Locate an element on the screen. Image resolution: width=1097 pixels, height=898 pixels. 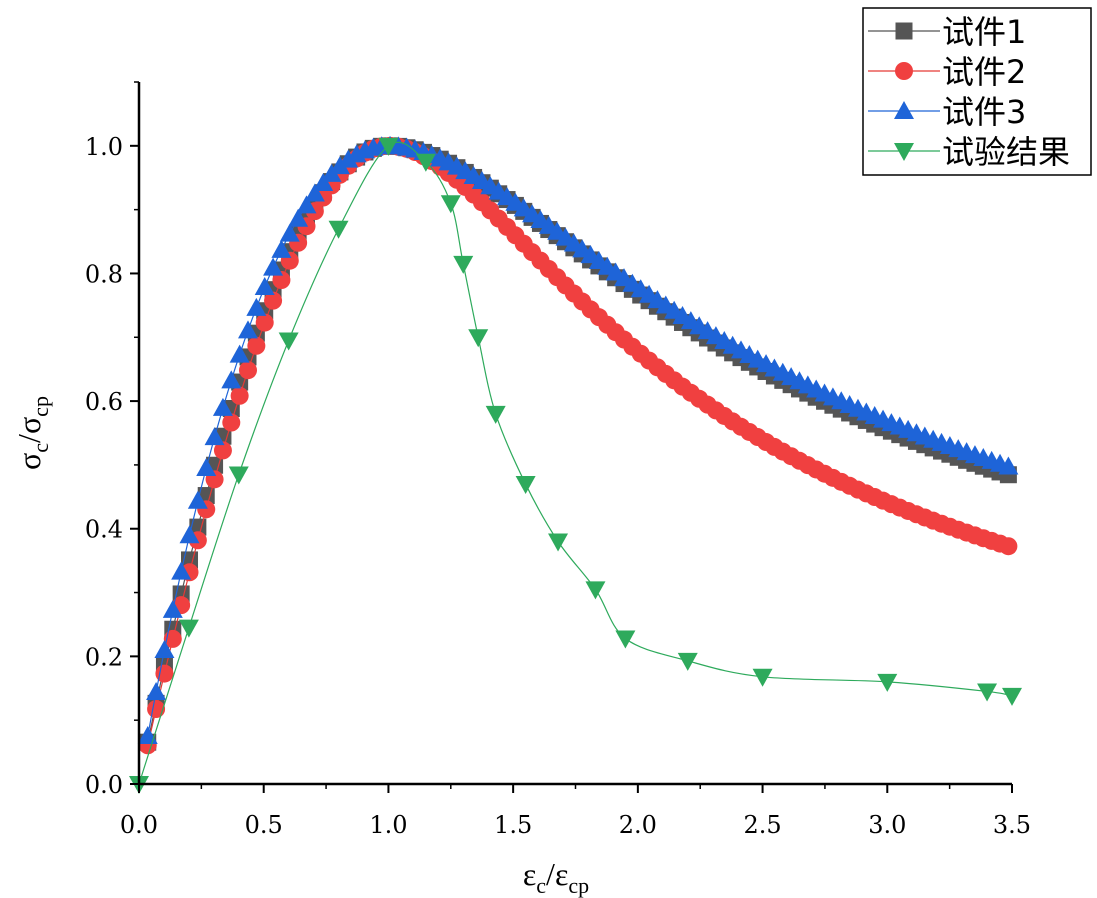
y-tick-label: 0.4 is located at coordinates (104, 530).